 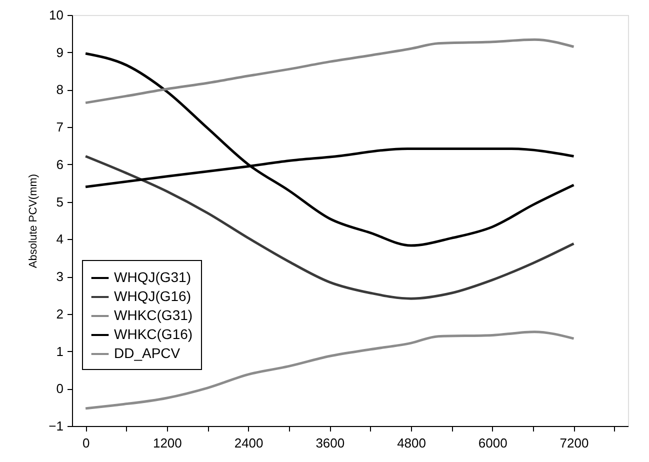 What do you see at coordinates (60, 276) in the screenshot?
I see `y-tick-label: 3` at bounding box center [60, 276].